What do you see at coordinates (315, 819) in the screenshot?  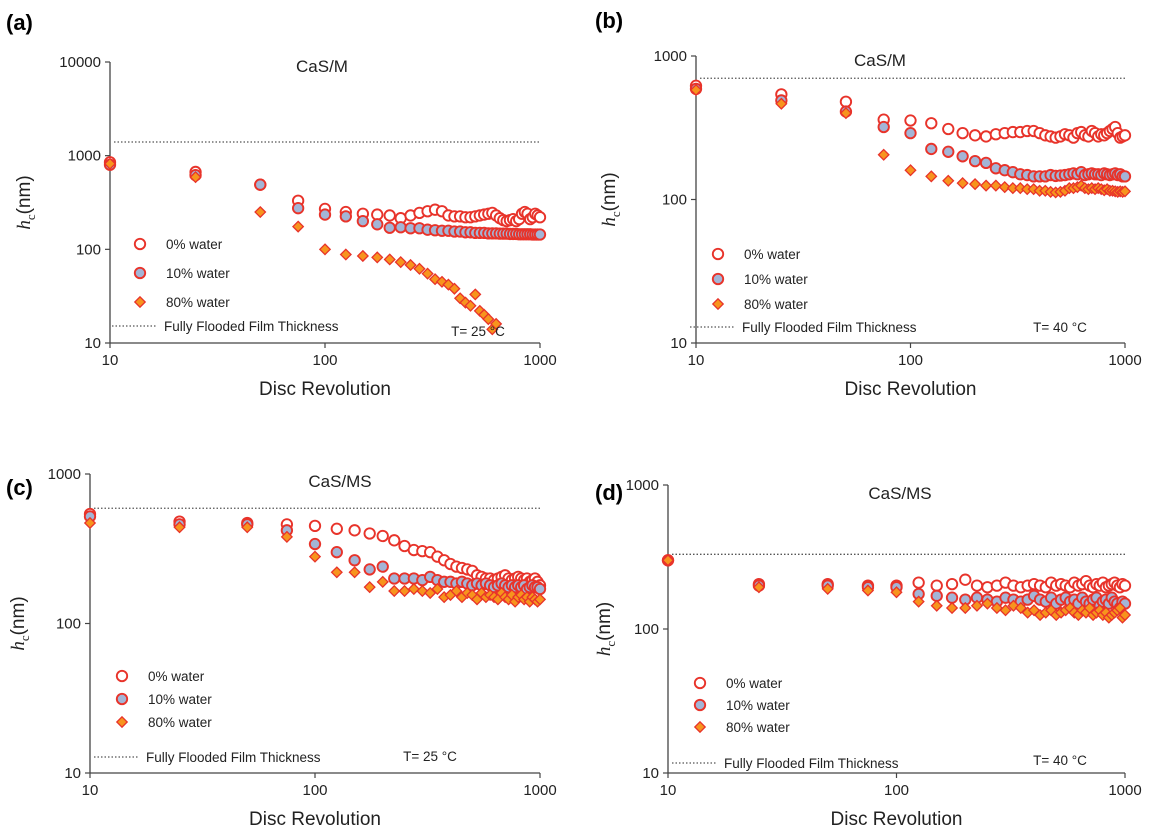 I see `x-axis-title: Disc Revolution` at bounding box center [315, 819].